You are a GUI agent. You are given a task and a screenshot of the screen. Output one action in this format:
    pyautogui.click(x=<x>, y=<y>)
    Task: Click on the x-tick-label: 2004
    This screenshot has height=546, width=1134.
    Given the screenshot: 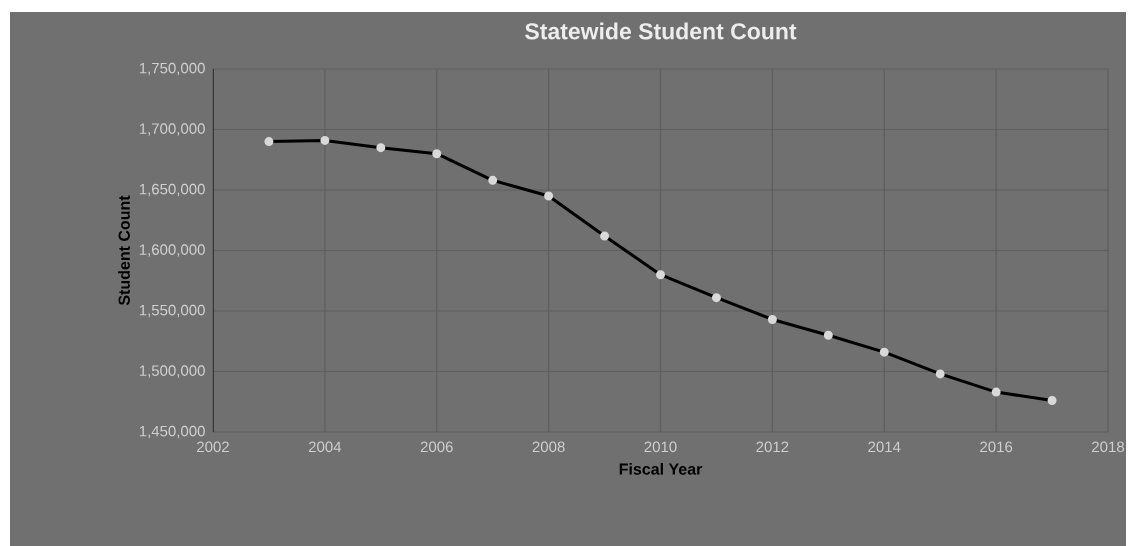 What is the action you would take?
    pyautogui.click(x=325, y=447)
    